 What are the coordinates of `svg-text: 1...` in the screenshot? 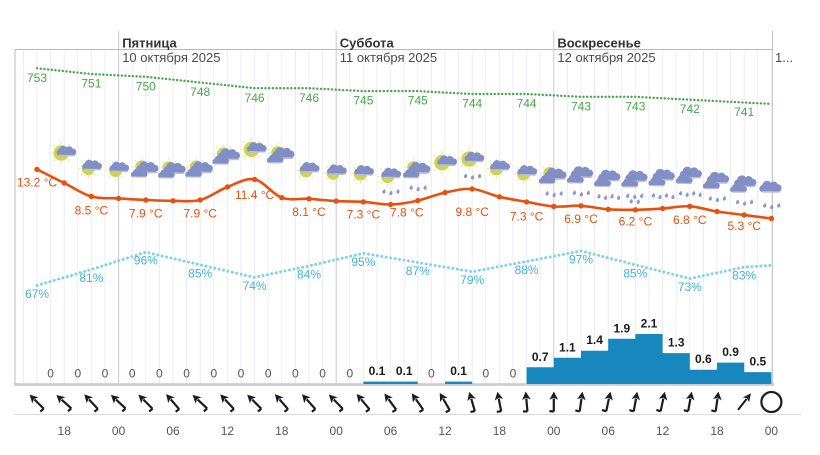 It's located at (784, 57).